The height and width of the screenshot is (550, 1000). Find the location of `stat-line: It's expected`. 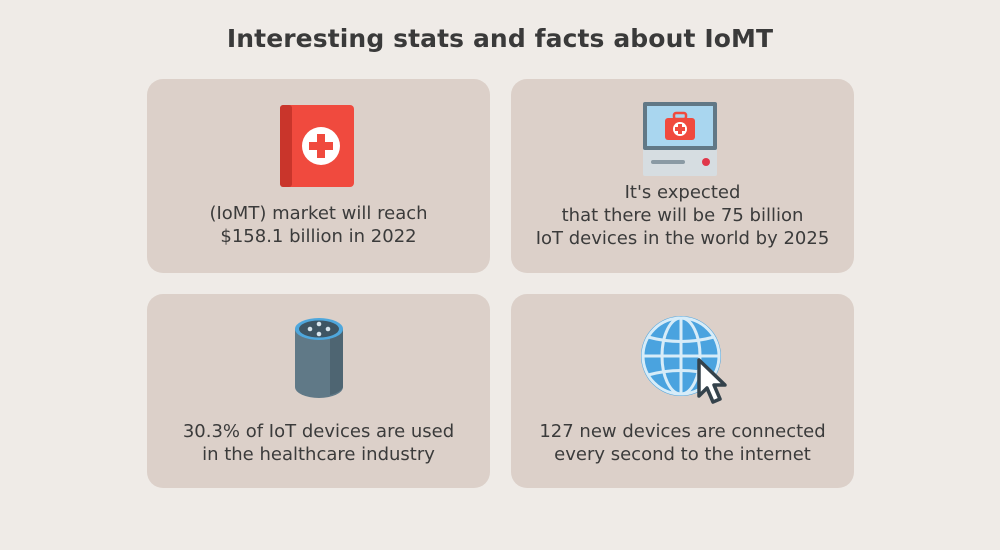

stat-line: It's expected is located at coordinates (682, 192).